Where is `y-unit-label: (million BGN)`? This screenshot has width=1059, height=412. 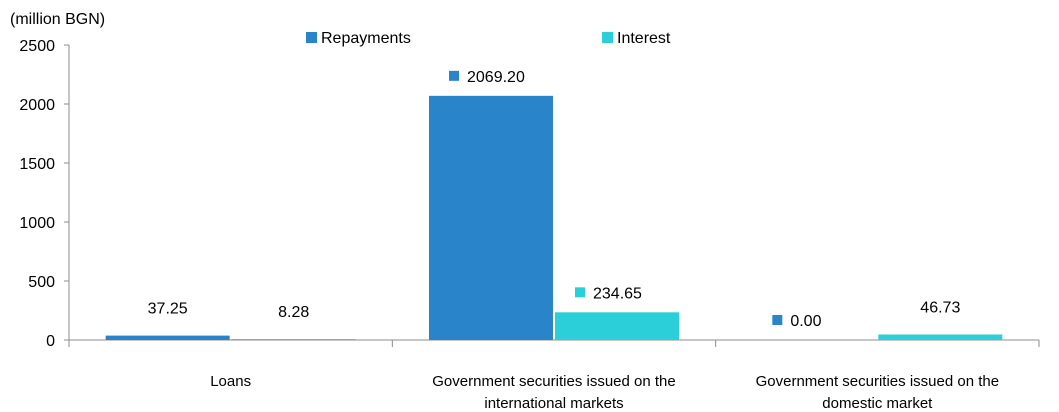 y-unit-label: (million BGN) is located at coordinates (57, 19).